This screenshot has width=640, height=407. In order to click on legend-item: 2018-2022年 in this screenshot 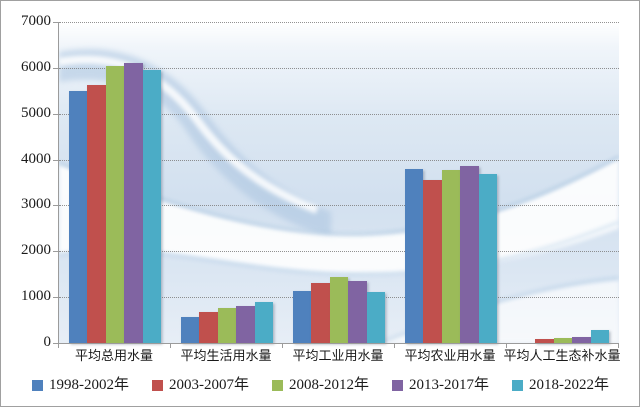, I will do `click(560, 385)`.